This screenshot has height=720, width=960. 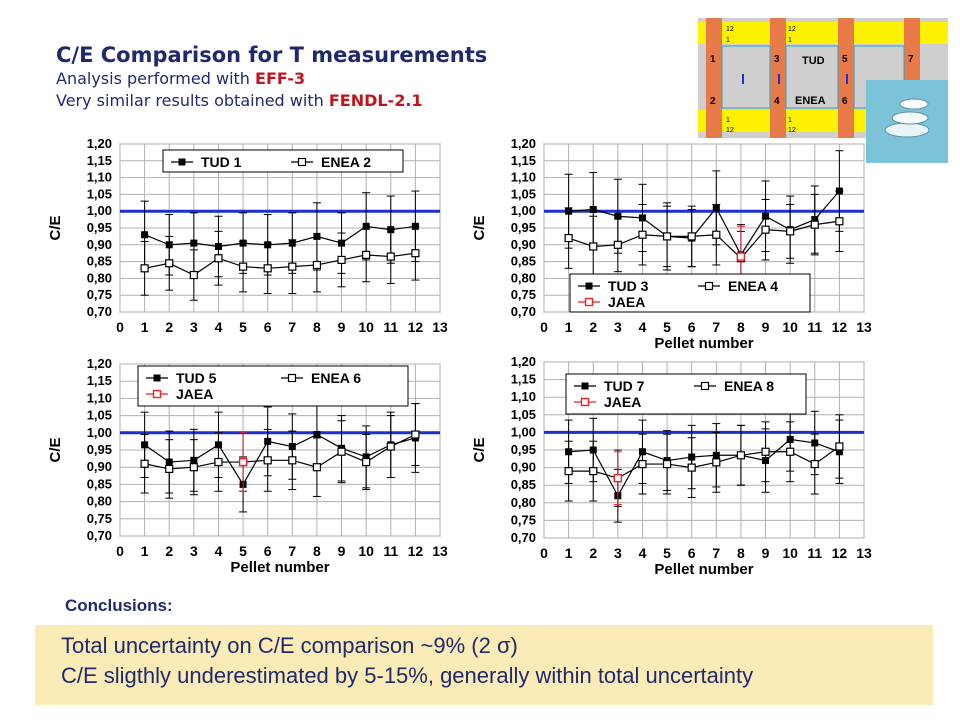 What do you see at coordinates (271, 79) in the screenshot?
I see `subtitle-line-1: Analysis performed with EFF-3` at bounding box center [271, 79].